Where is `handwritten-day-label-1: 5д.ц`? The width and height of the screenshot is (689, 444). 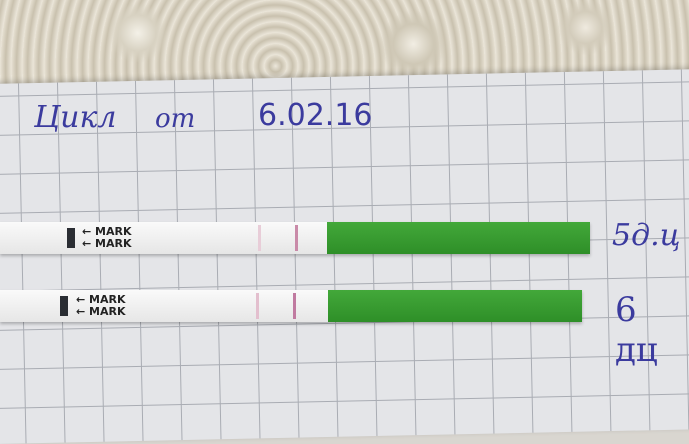 handwritten-day-label-1: 5д.ц is located at coordinates (646, 235).